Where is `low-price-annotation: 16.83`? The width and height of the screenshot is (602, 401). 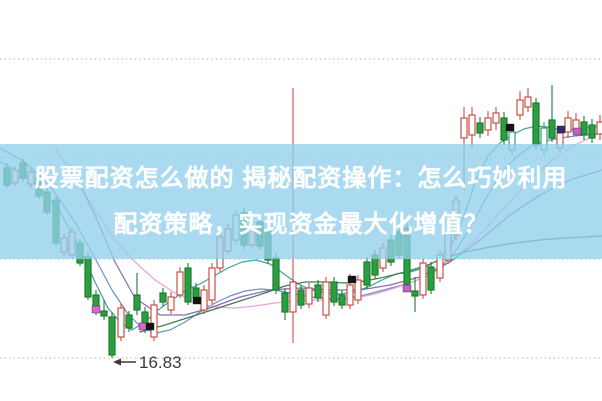 low-price-annotation: 16.83 is located at coordinates (147, 362).